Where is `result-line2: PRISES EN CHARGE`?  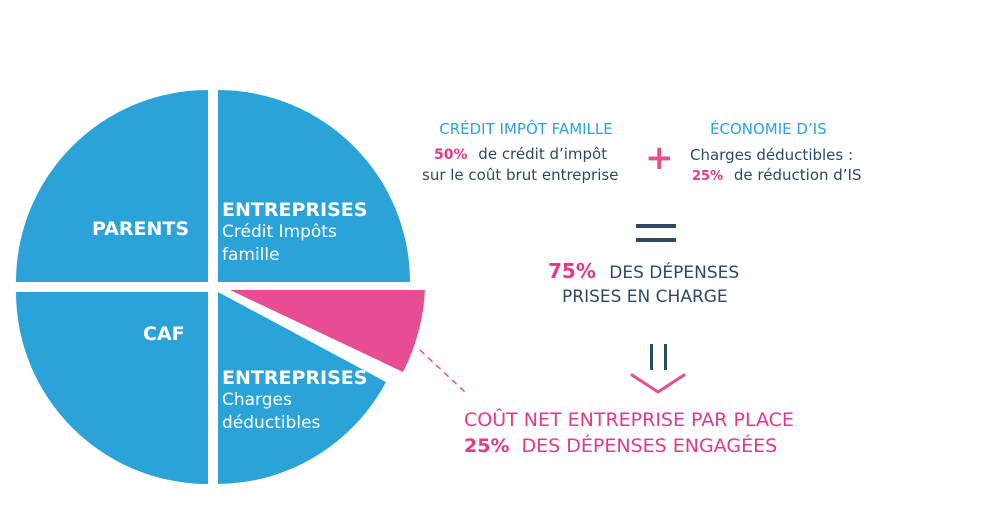
result-line2: PRISES EN CHARGE is located at coordinates (645, 297).